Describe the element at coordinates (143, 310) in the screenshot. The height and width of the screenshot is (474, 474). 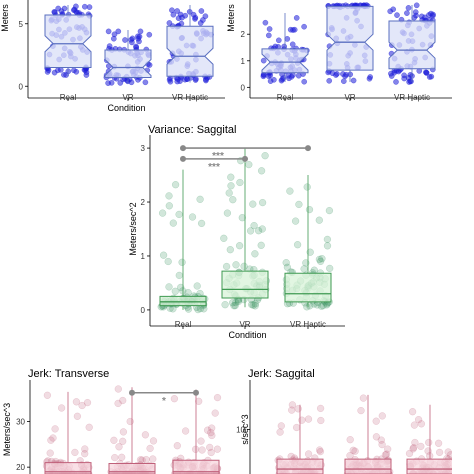
I see `y-tick-label: 0` at that location.